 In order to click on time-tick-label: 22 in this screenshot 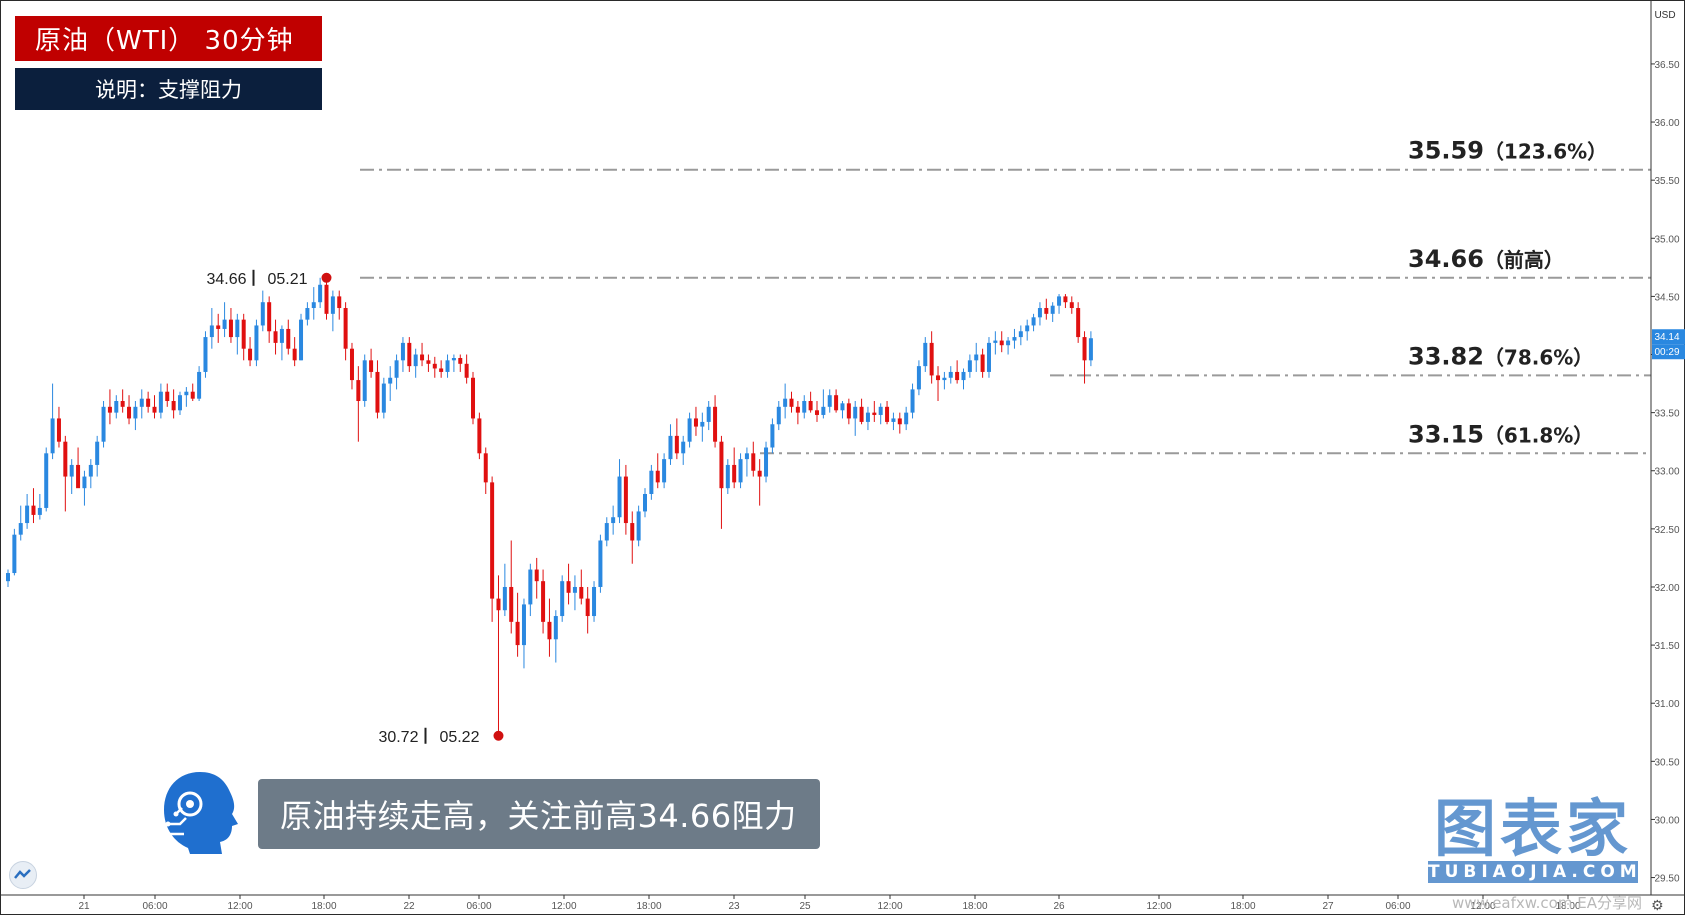, I will do `click(409, 906)`.